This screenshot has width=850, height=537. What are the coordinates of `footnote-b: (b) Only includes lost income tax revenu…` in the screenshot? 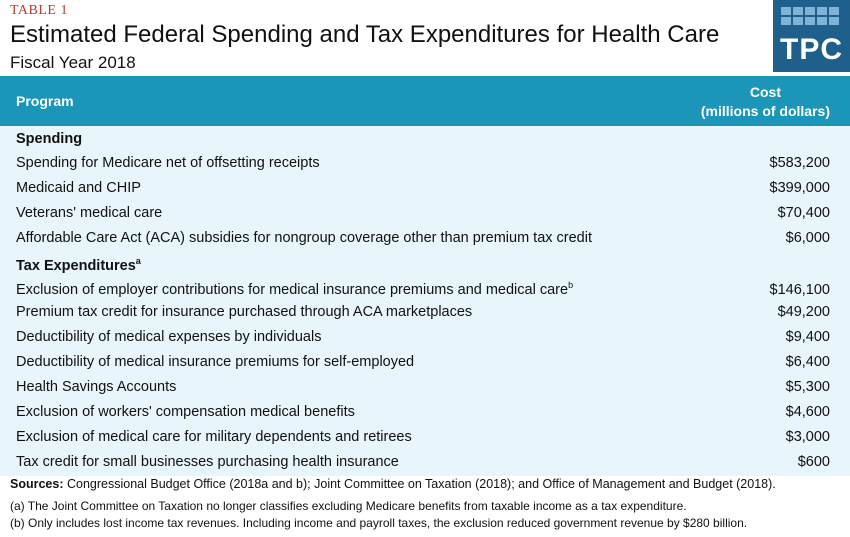 It's located at (379, 523).